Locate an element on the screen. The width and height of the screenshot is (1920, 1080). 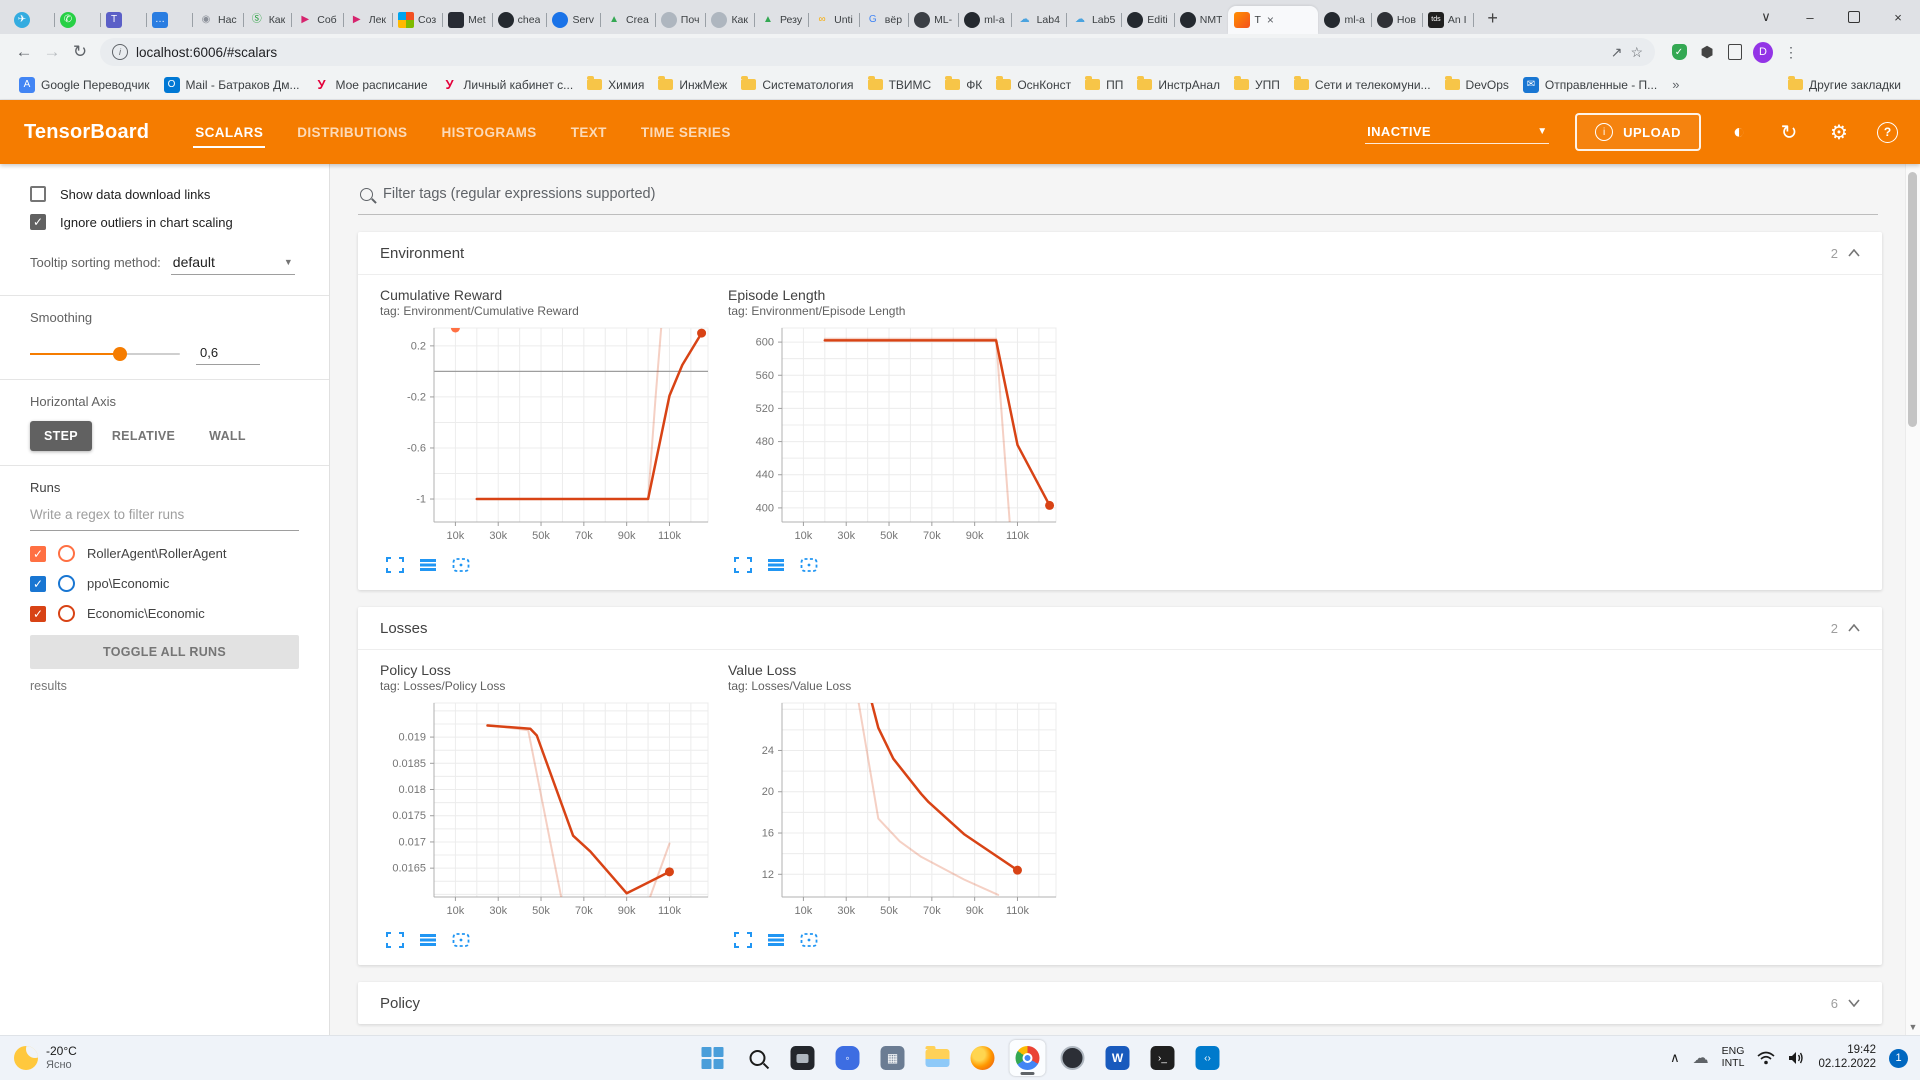
other-bookmarks: Другие закладки is located at coordinates (1844, 85).